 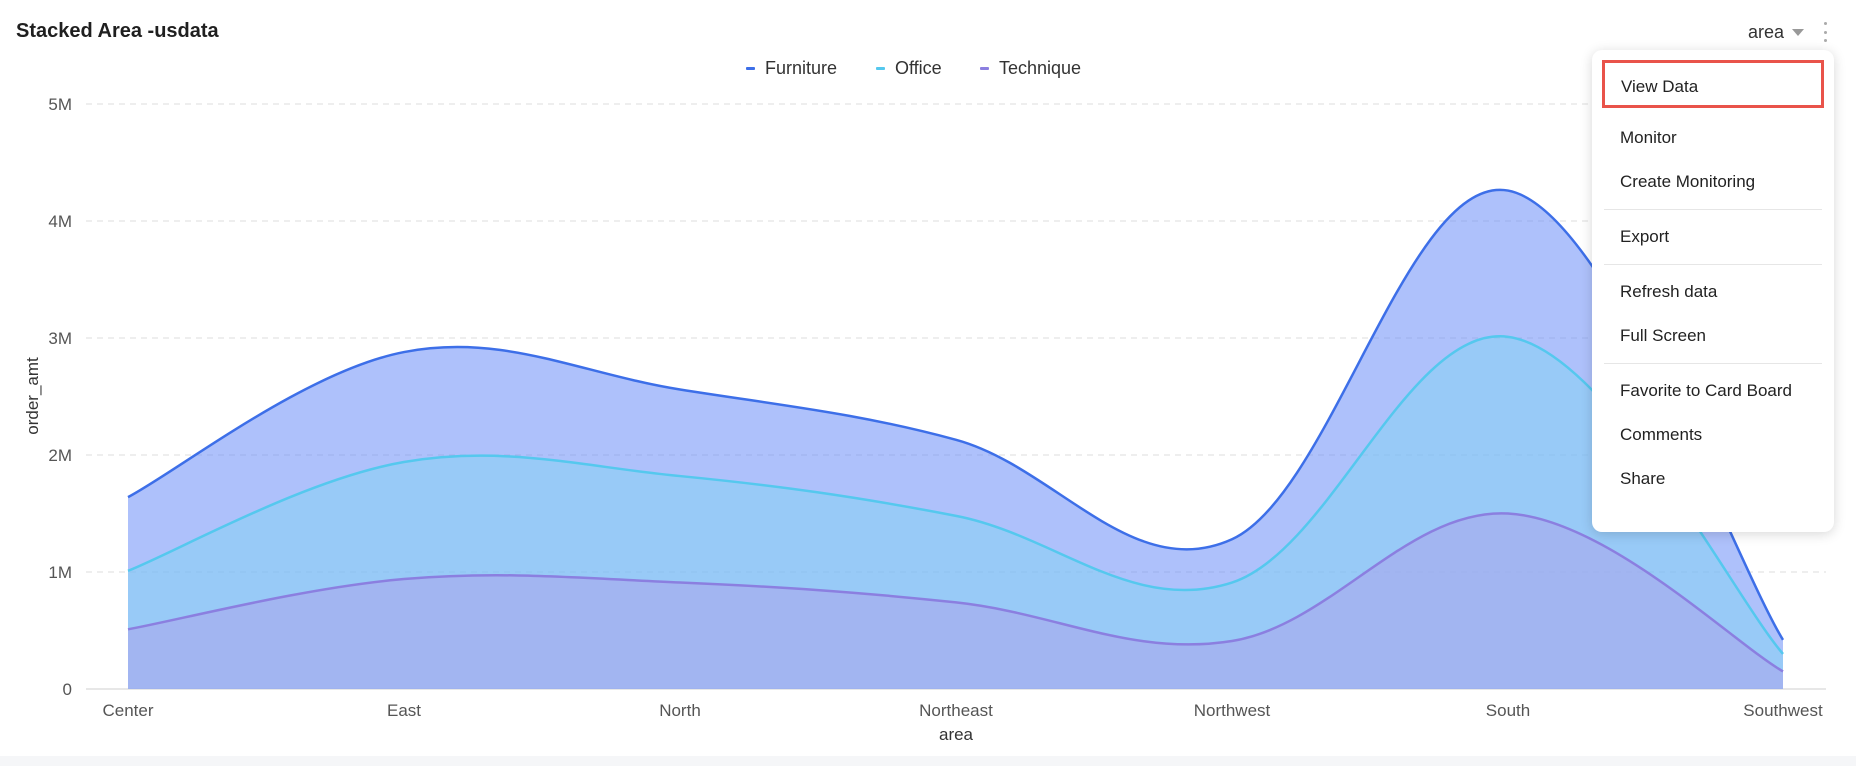 I want to click on x-axis-title: area, so click(x=956, y=734).